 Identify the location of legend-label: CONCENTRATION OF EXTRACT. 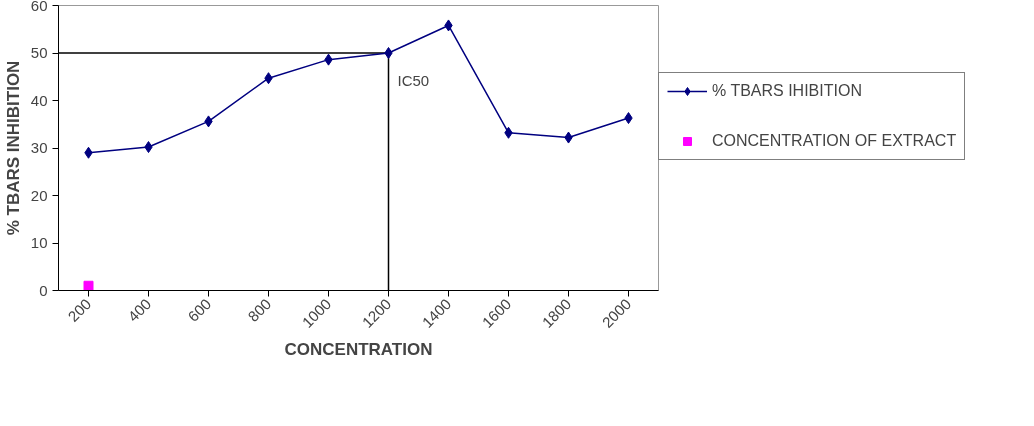
(834, 141).